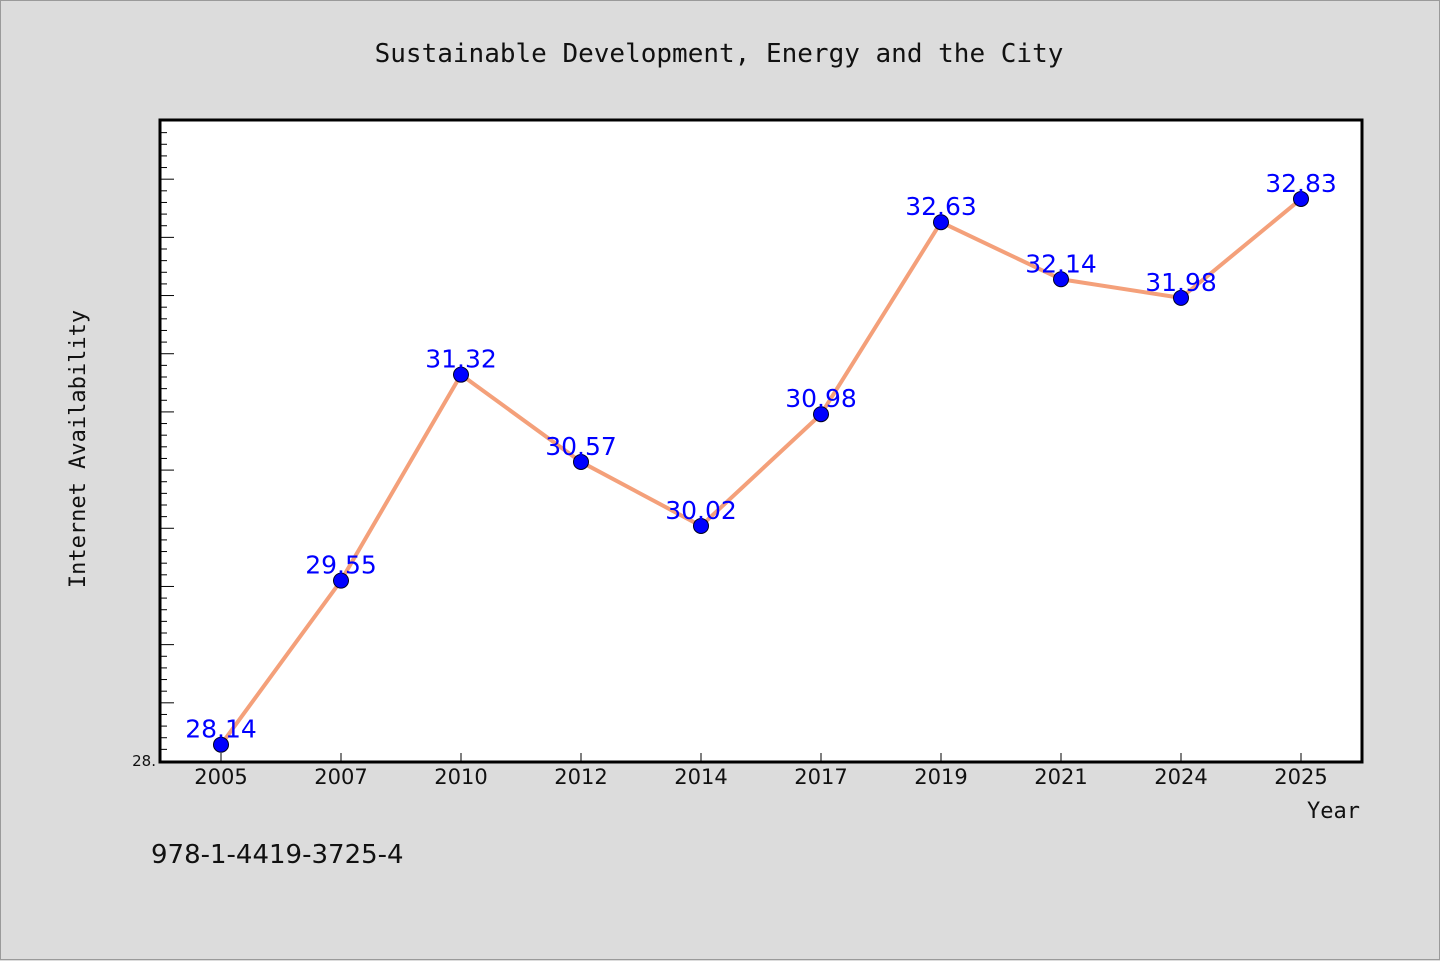 This screenshot has height=961, width=1440. What do you see at coordinates (461, 359) in the screenshot?
I see `data-label: 31.32` at bounding box center [461, 359].